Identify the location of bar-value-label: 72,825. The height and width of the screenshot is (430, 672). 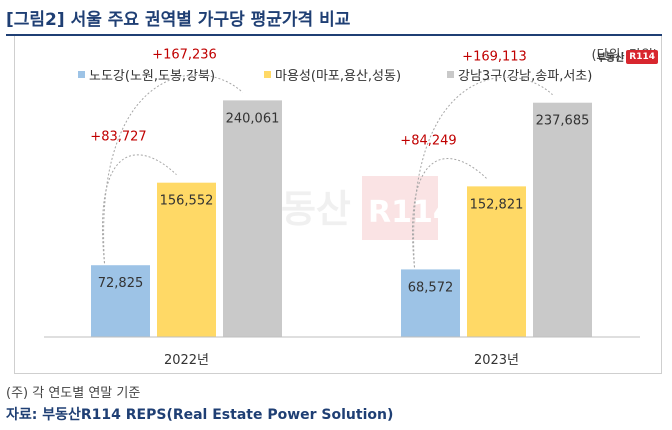
(121, 283).